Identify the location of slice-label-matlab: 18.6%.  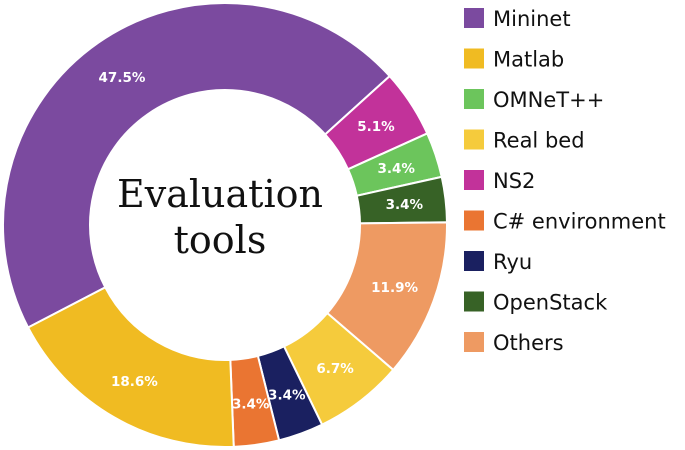
(134, 382).